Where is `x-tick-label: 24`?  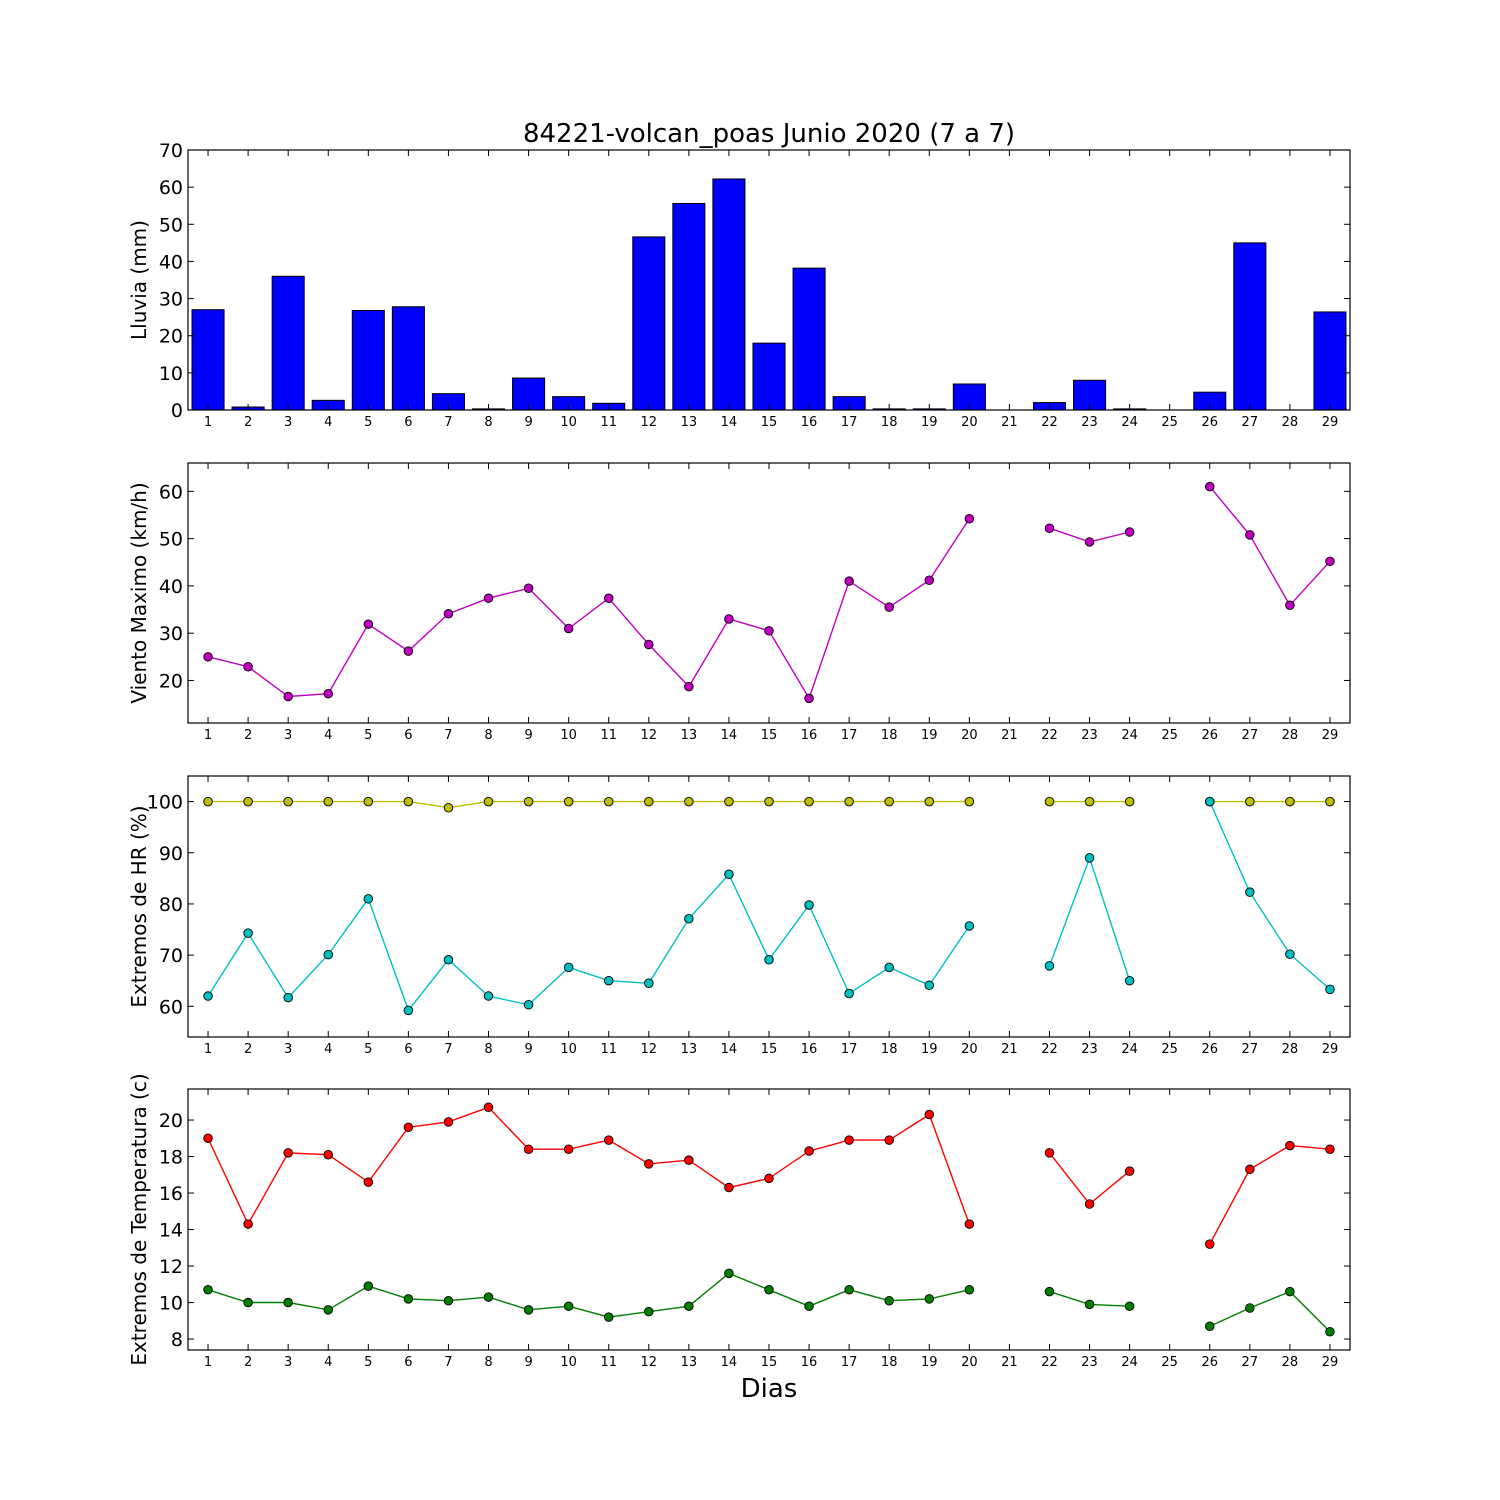 x-tick-label: 24 is located at coordinates (1129, 422).